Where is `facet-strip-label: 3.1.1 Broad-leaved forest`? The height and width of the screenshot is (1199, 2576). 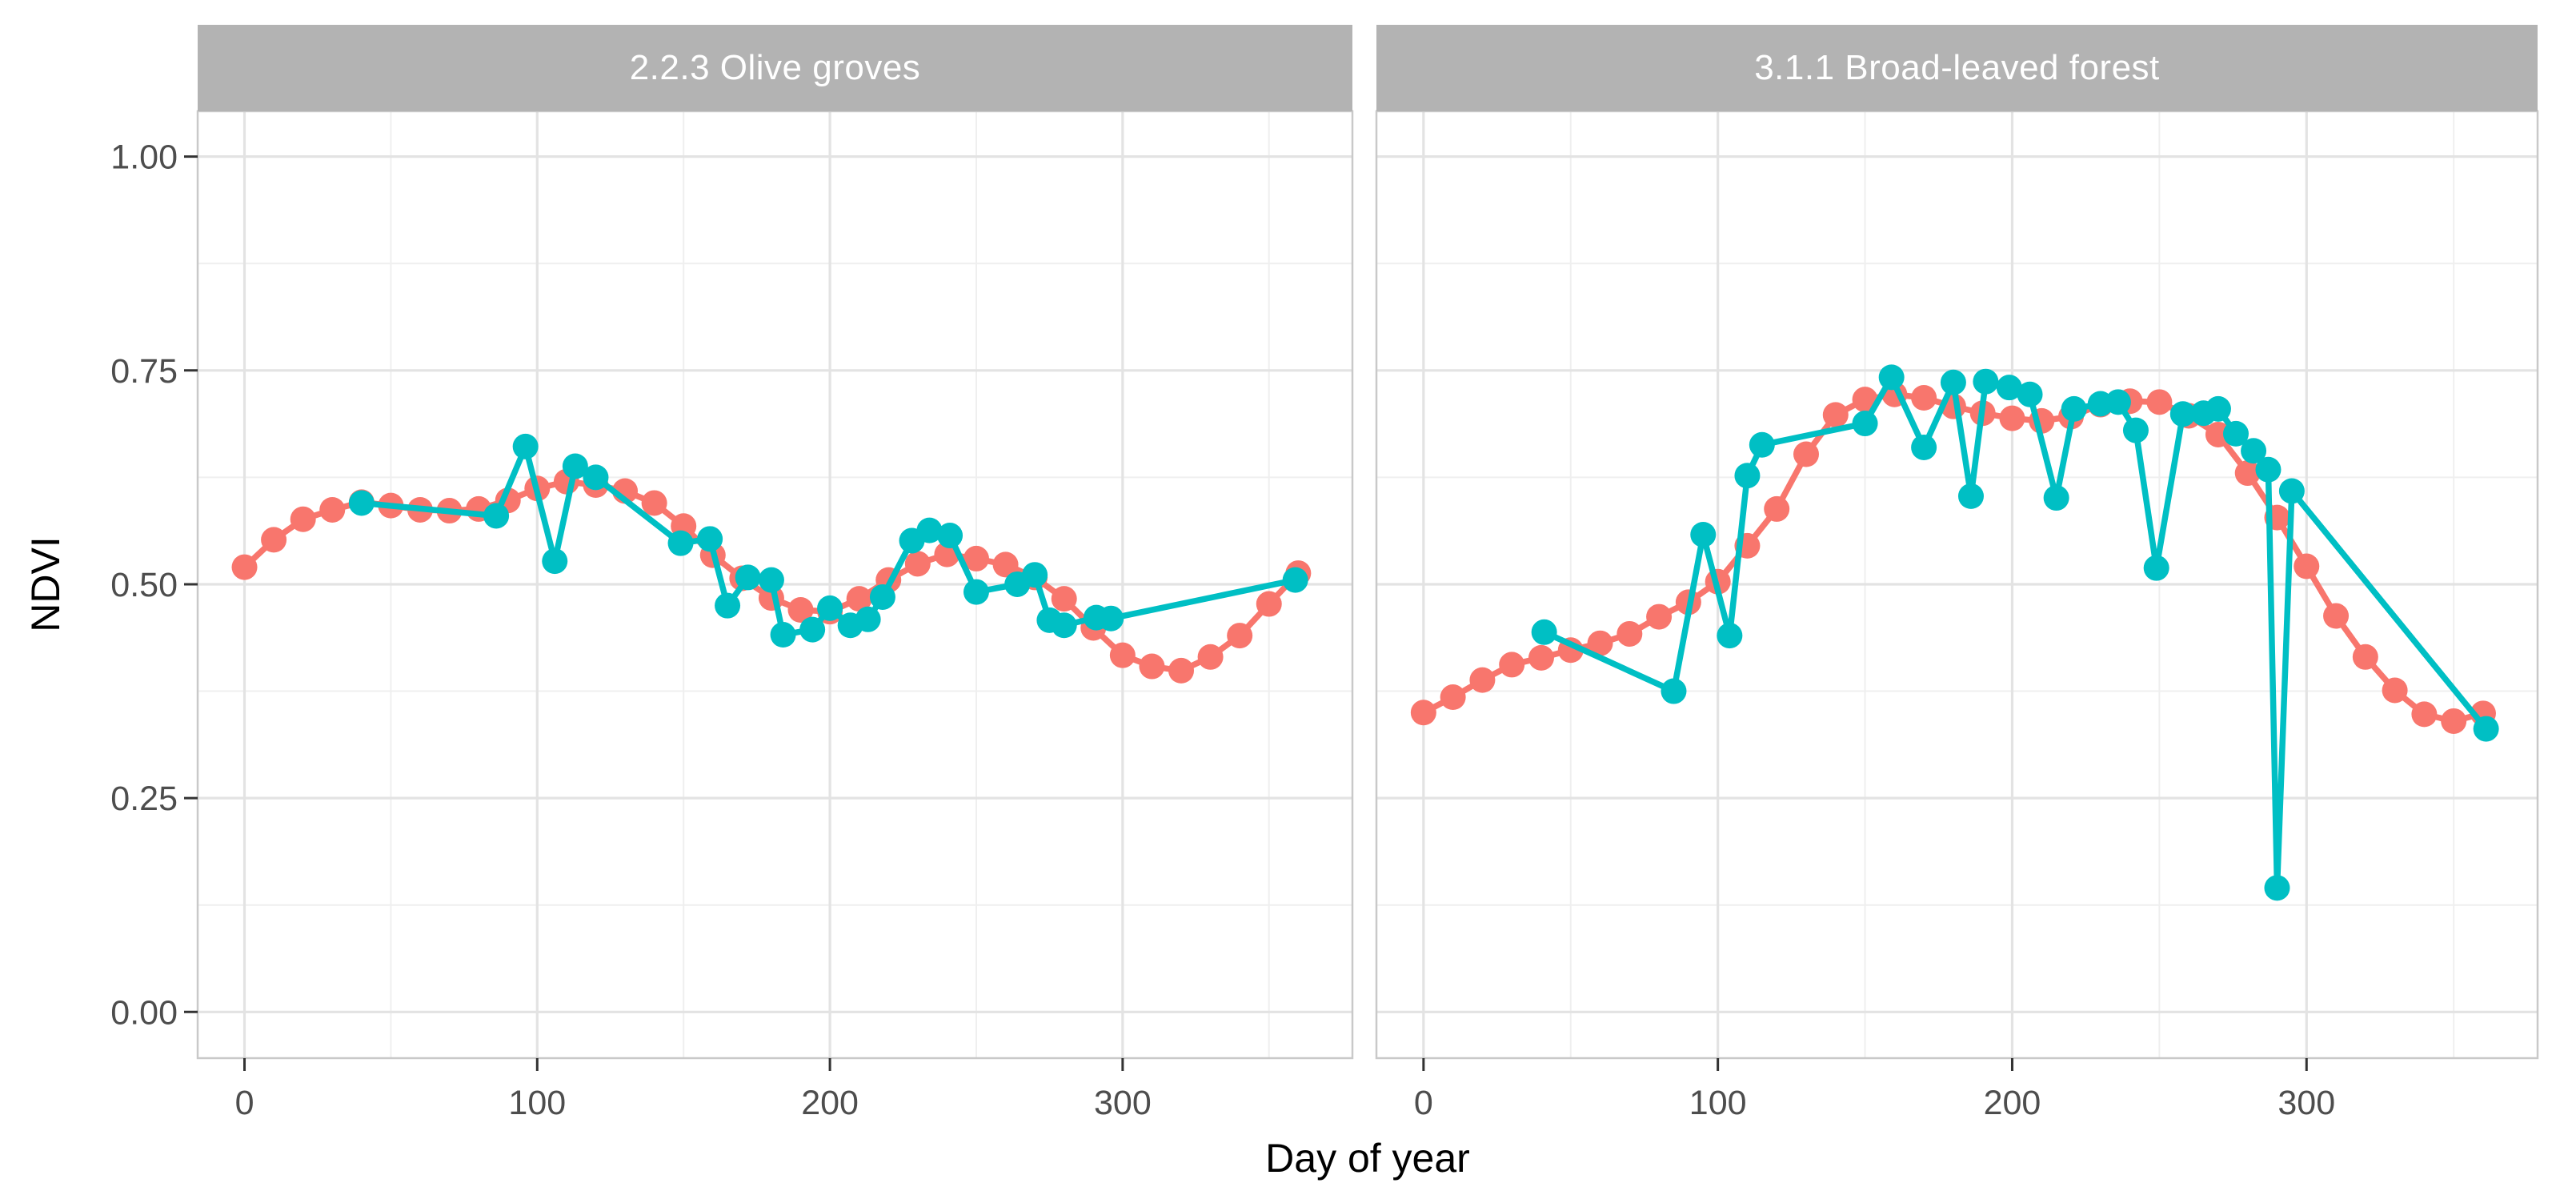 facet-strip-label: 3.1.1 Broad-leaved forest is located at coordinates (1957, 68).